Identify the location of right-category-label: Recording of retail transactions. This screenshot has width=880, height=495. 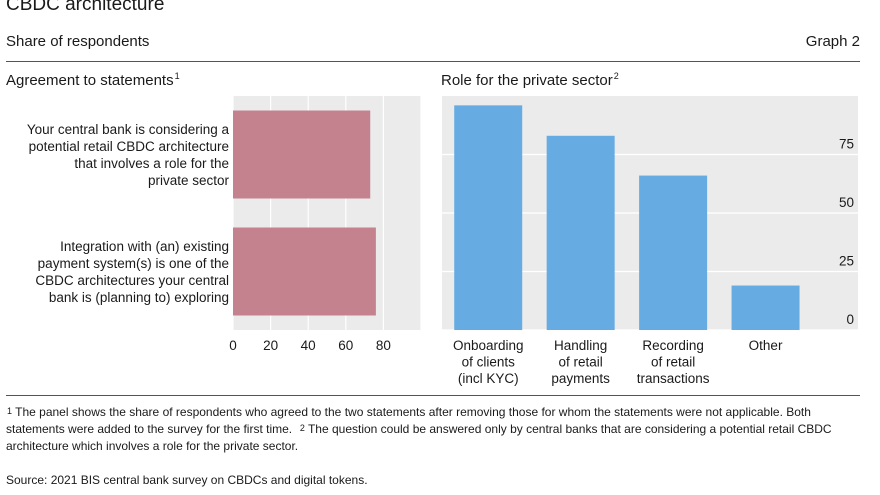
(673, 362).